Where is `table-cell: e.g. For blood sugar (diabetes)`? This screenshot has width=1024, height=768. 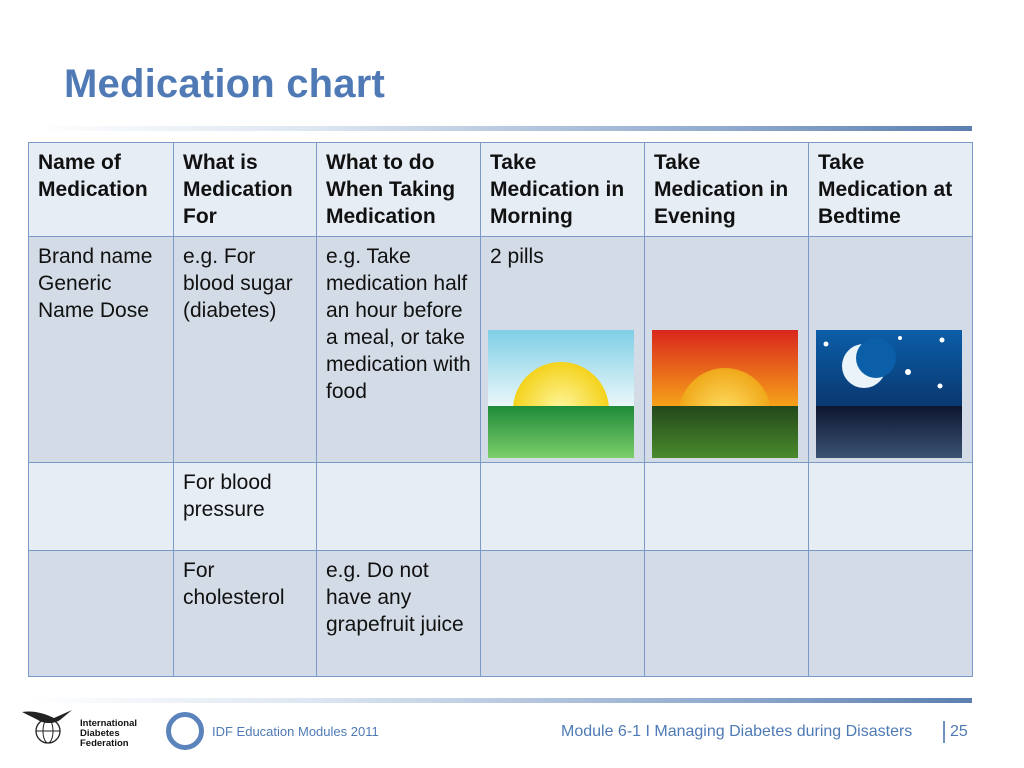
table-cell: e.g. For blood sugar (diabetes) is located at coordinates (245, 349).